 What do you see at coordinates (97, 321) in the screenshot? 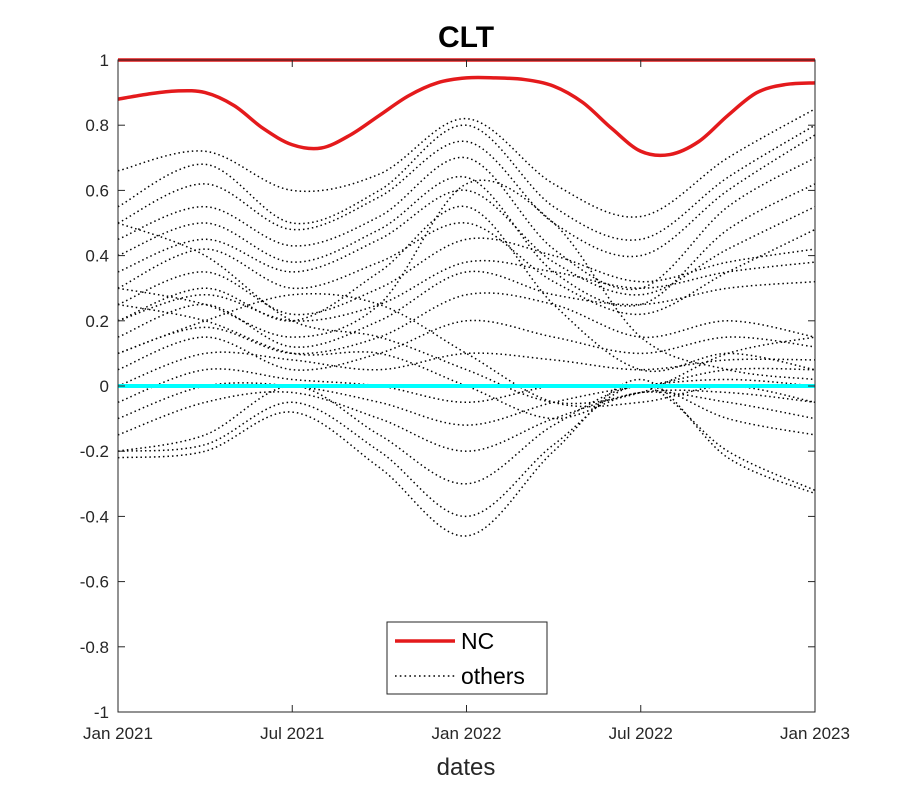
I see `y-tick-label: 0.2` at bounding box center [97, 321].